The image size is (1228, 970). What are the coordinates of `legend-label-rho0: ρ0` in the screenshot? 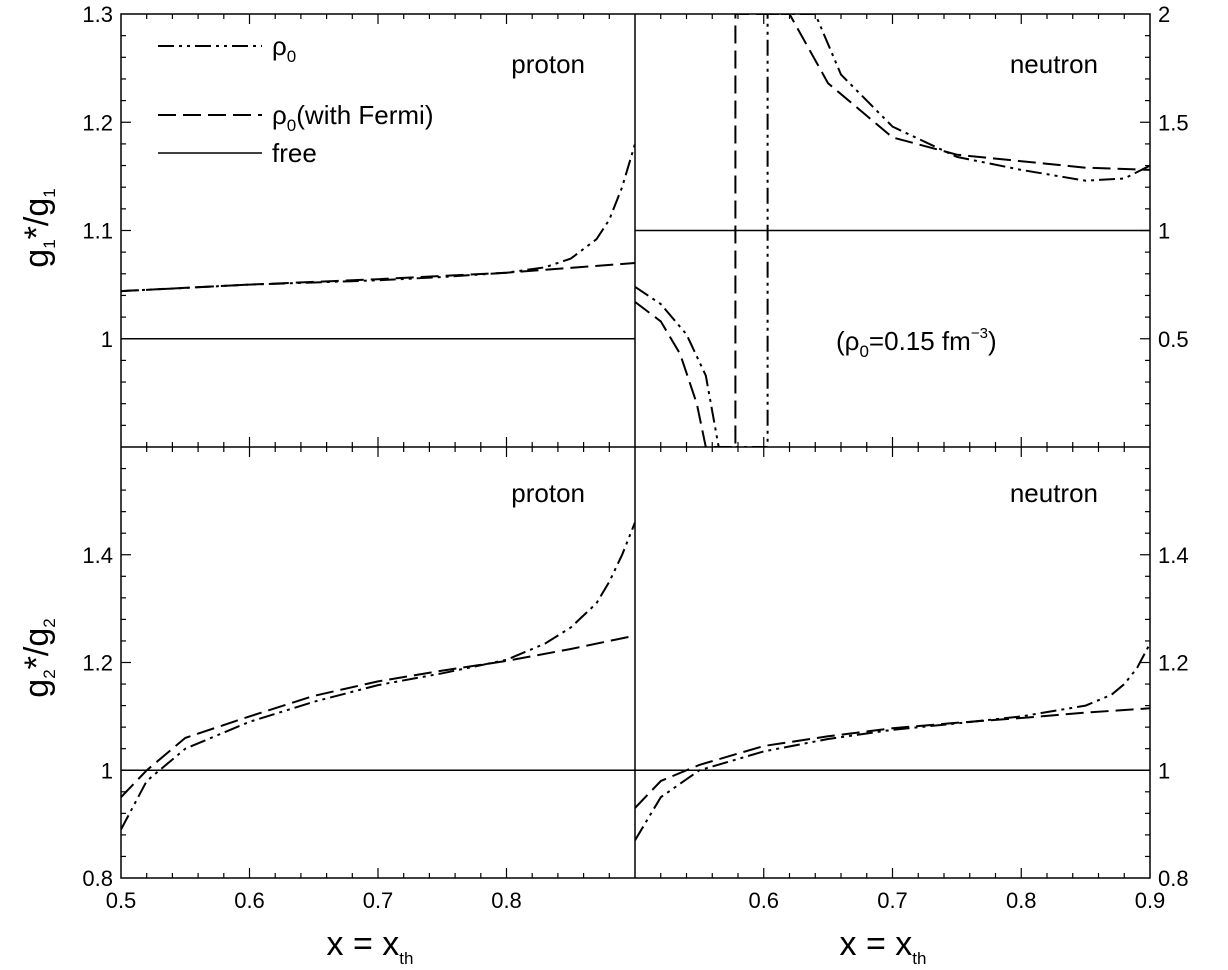 It's located at (284, 48).